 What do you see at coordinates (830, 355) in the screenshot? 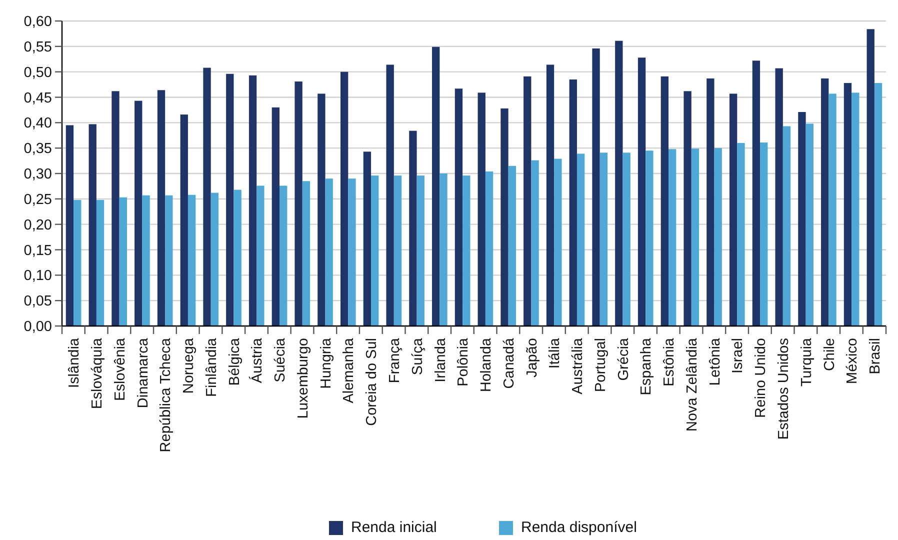
I see `x-tick-label: Chile` at bounding box center [830, 355].